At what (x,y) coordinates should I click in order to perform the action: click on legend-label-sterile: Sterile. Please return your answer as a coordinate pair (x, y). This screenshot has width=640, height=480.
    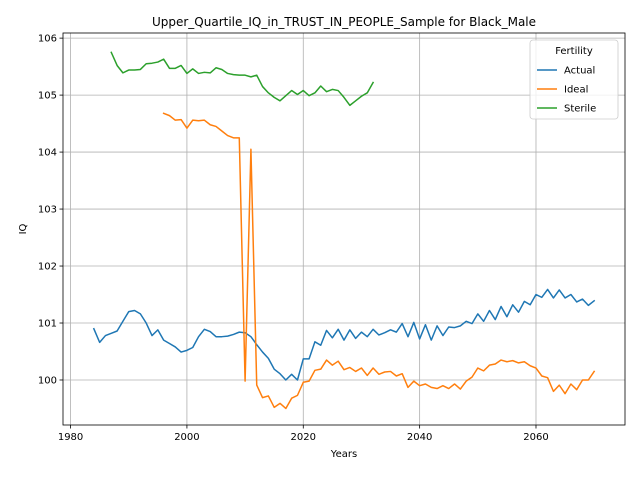
    Looking at the image, I should click on (580, 109).